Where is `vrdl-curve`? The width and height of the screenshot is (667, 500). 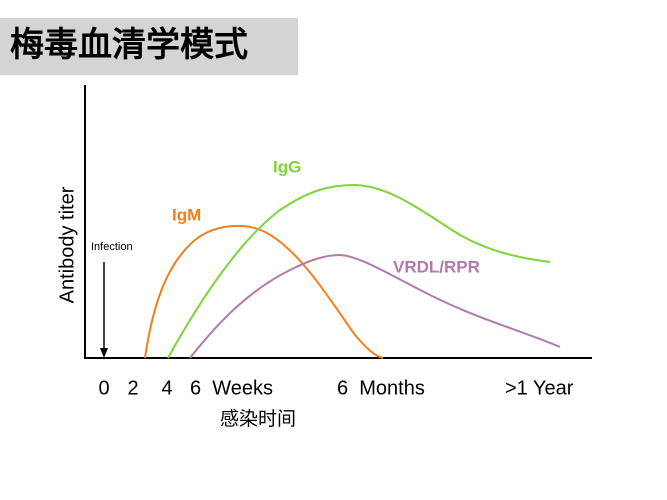 vrdl-curve is located at coordinates (375, 306).